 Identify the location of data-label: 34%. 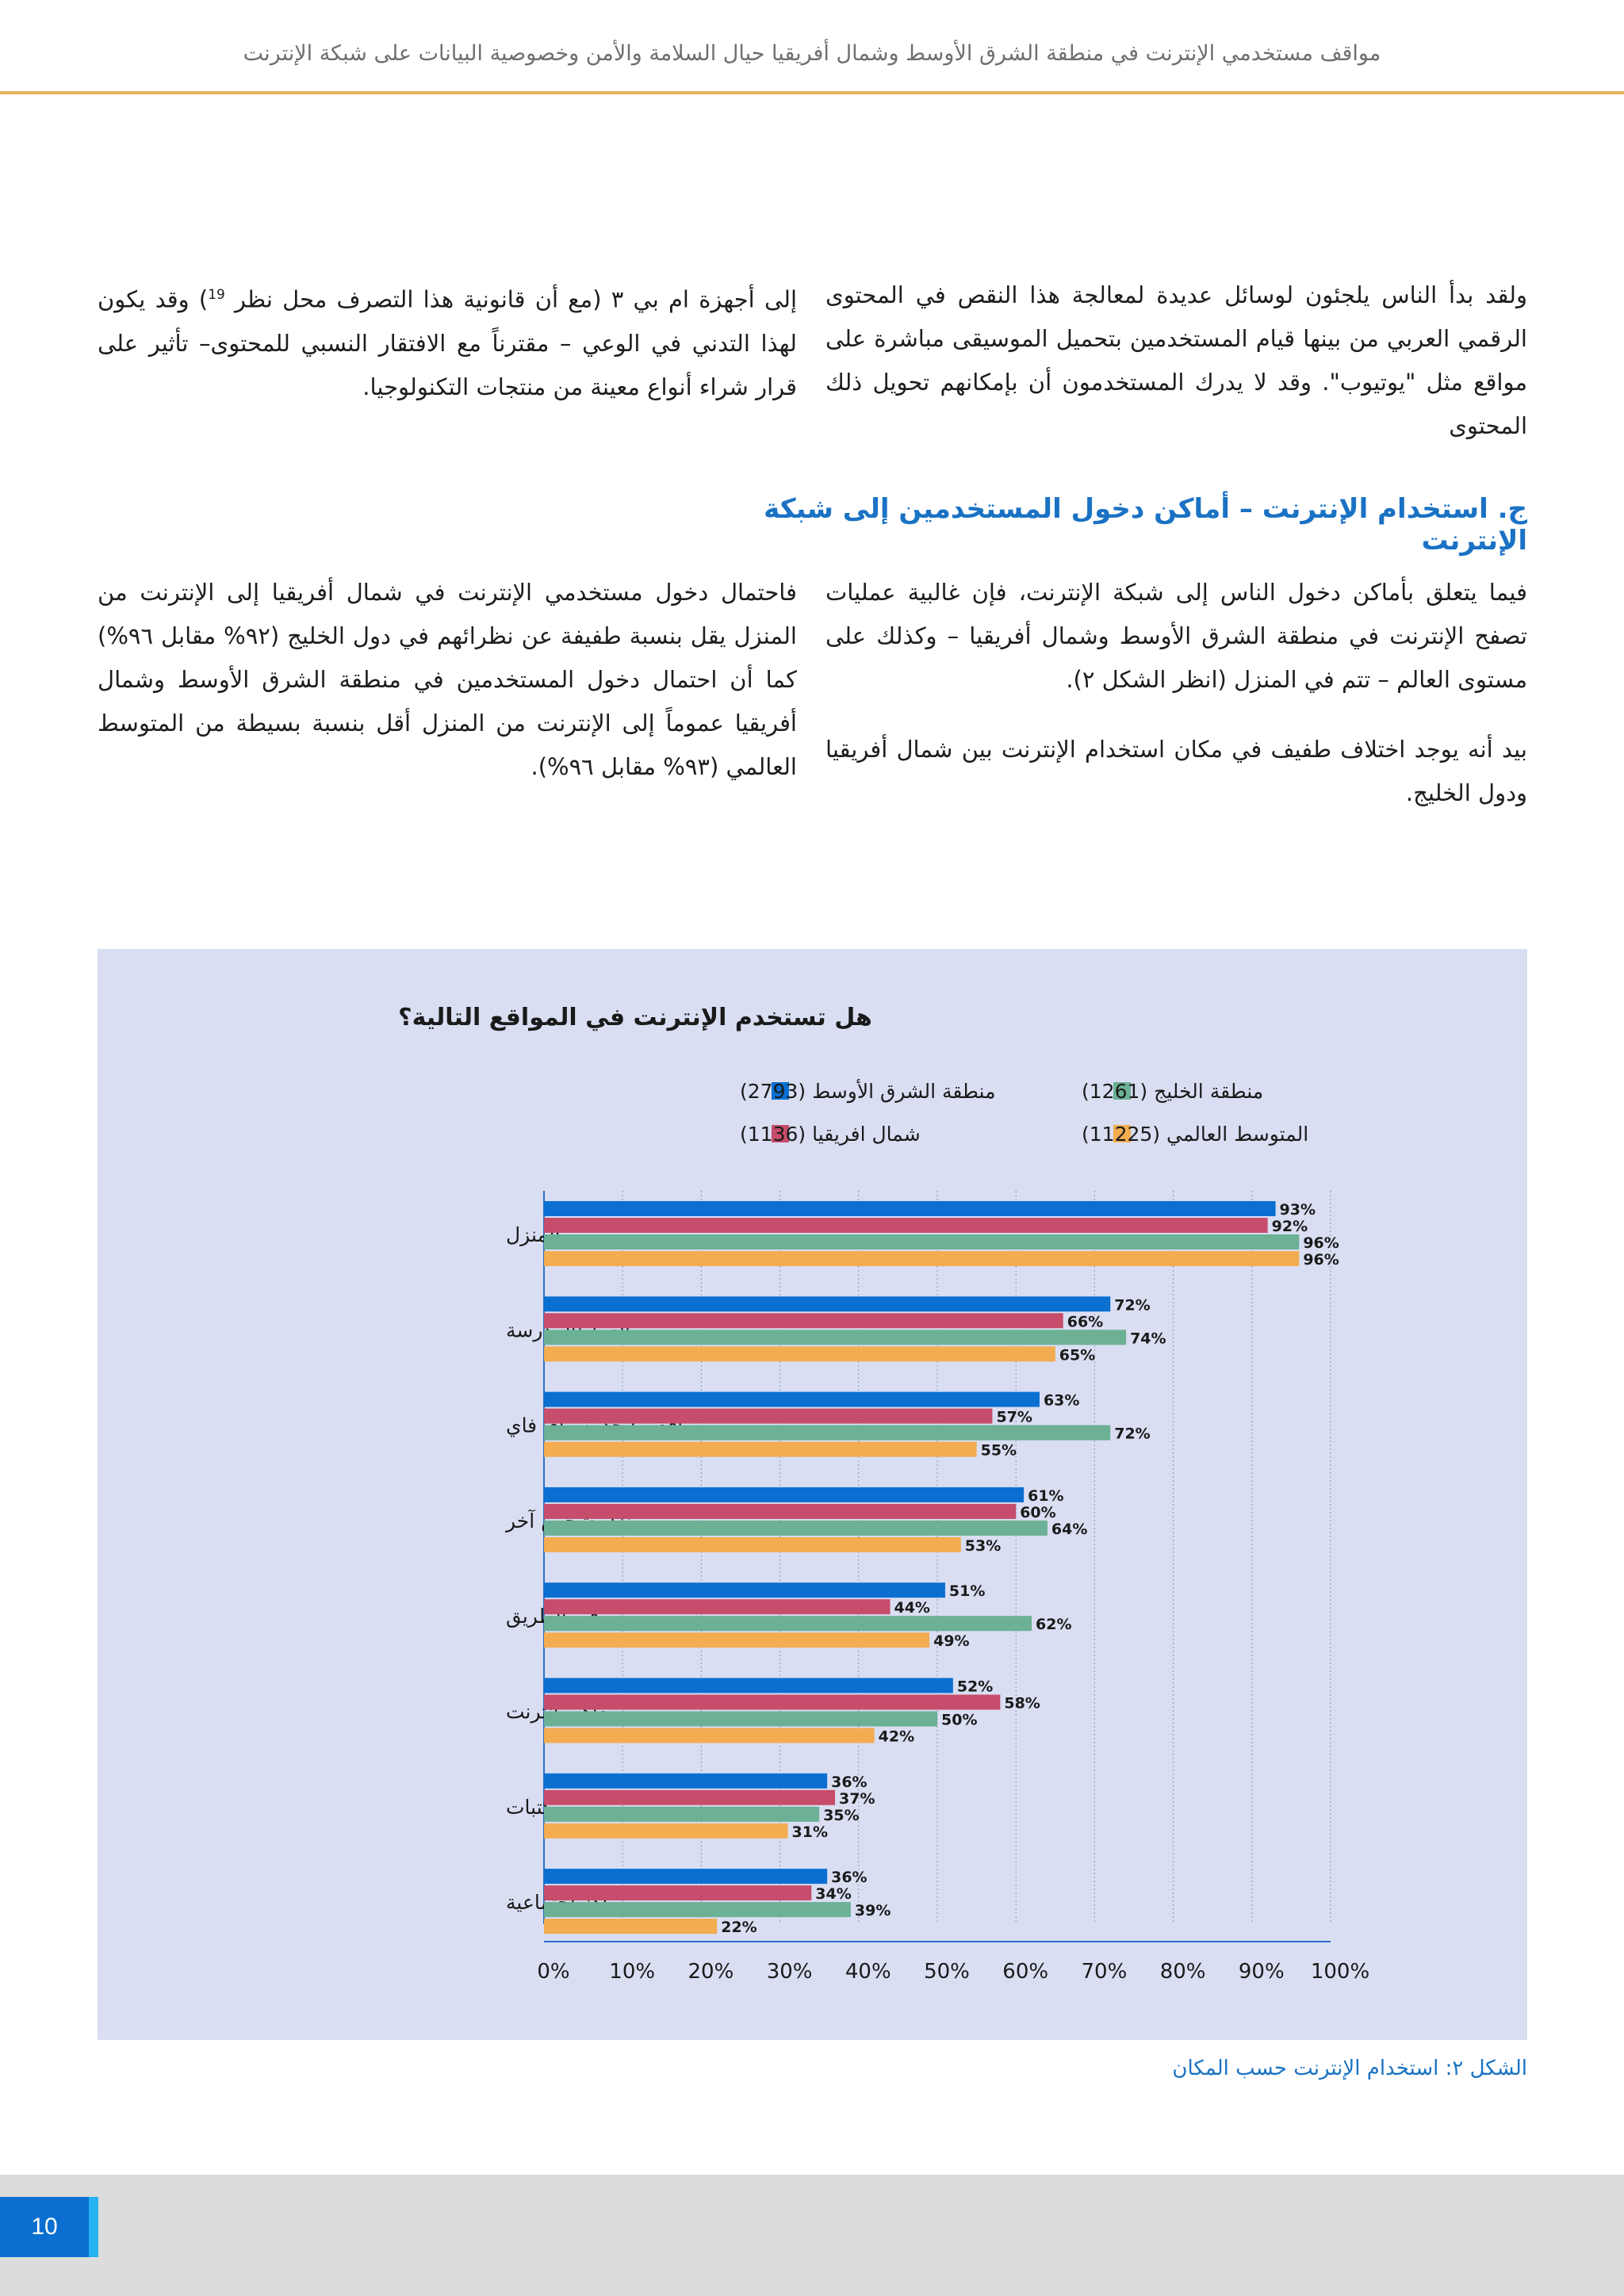
(833, 1894).